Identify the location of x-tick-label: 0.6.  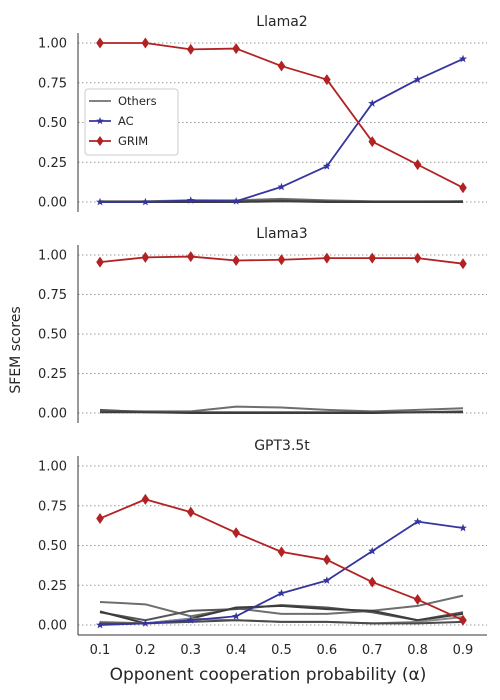
(327, 650).